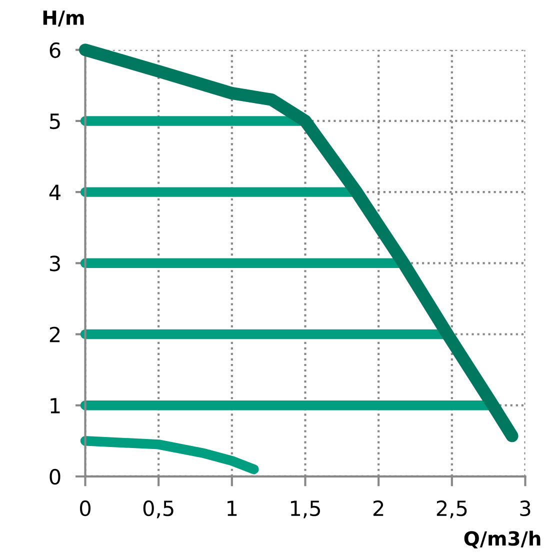 The height and width of the screenshot is (554, 550). What do you see at coordinates (54, 192) in the screenshot?
I see `y-tick-label: 4` at bounding box center [54, 192].